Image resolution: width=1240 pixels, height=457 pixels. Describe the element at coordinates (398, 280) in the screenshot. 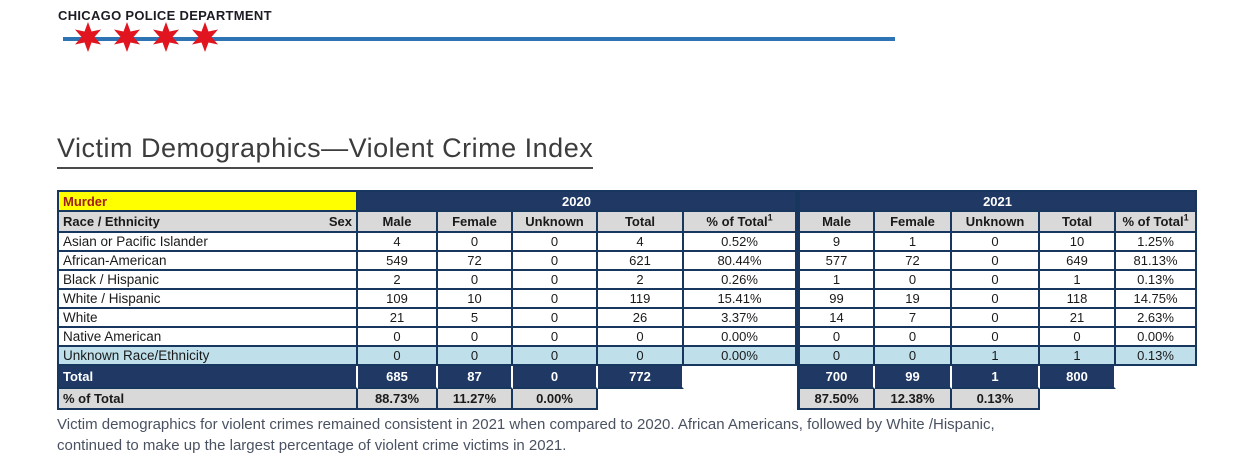

I see `data-cell: 2` at that location.